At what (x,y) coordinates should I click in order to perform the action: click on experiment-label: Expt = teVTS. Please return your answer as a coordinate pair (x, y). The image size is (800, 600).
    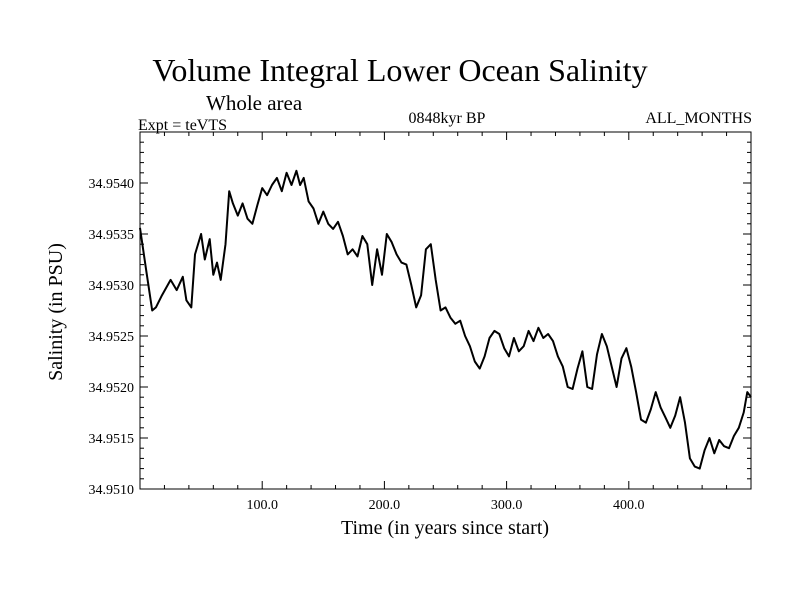
    Looking at the image, I should click on (183, 125).